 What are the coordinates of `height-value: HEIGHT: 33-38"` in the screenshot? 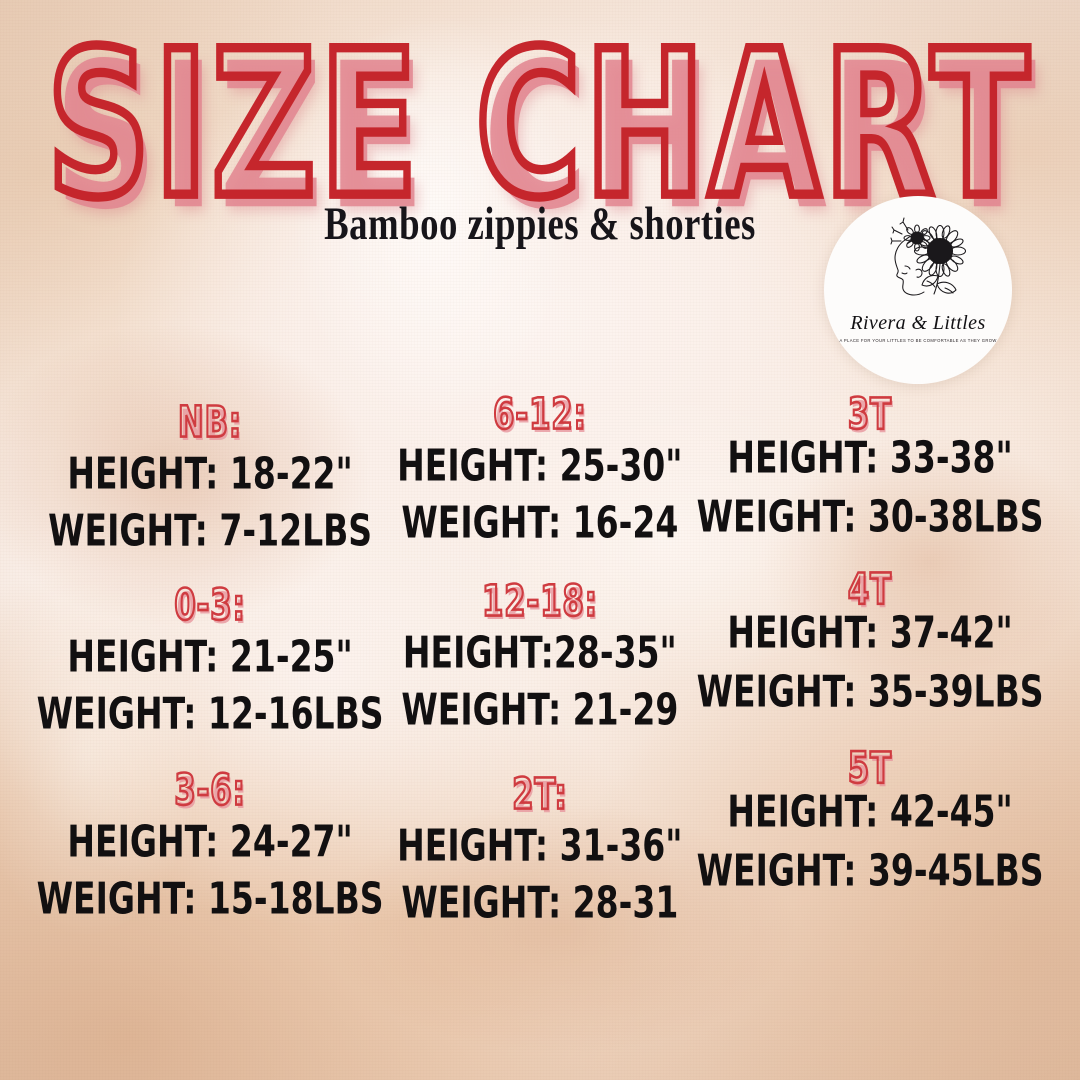 It's located at (870, 458).